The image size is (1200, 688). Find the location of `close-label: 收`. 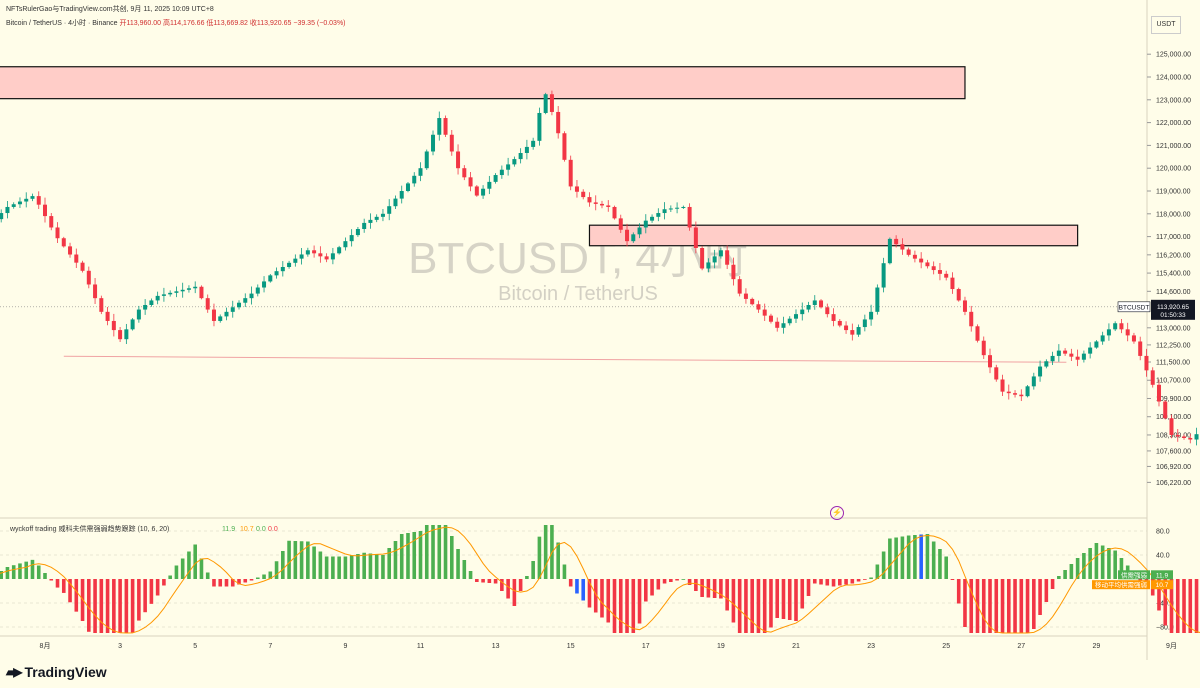

close-label: 收 is located at coordinates (253, 23).